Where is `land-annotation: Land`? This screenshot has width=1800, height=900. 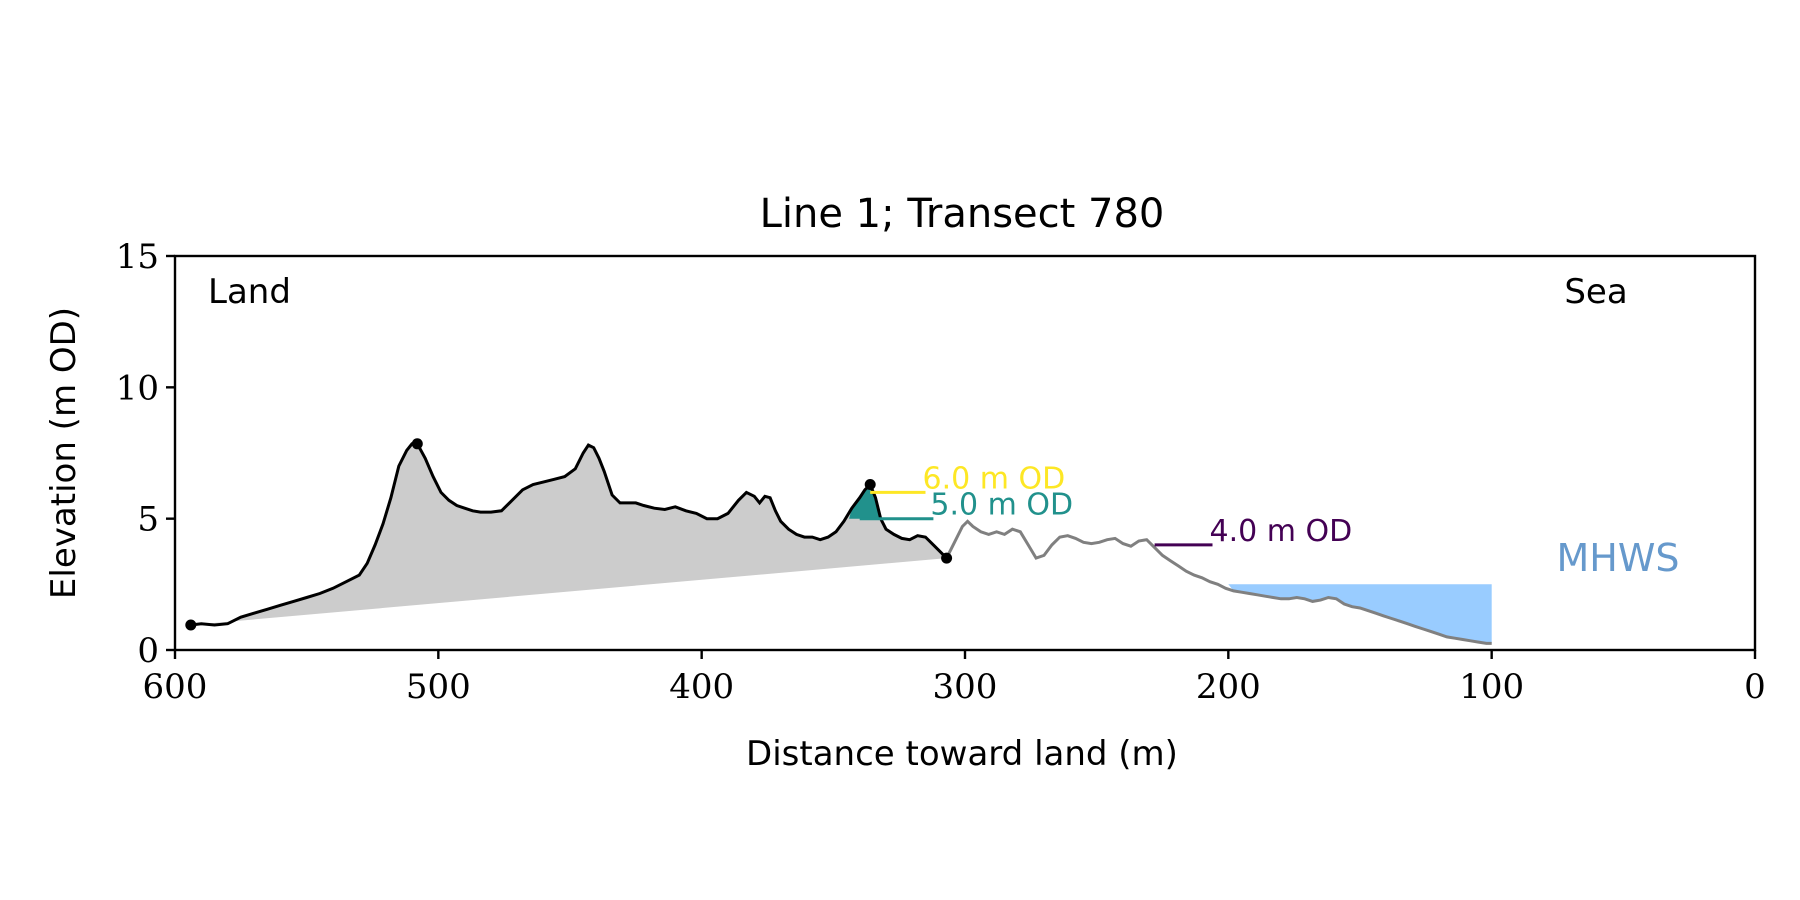 land-annotation: Land is located at coordinates (249, 292).